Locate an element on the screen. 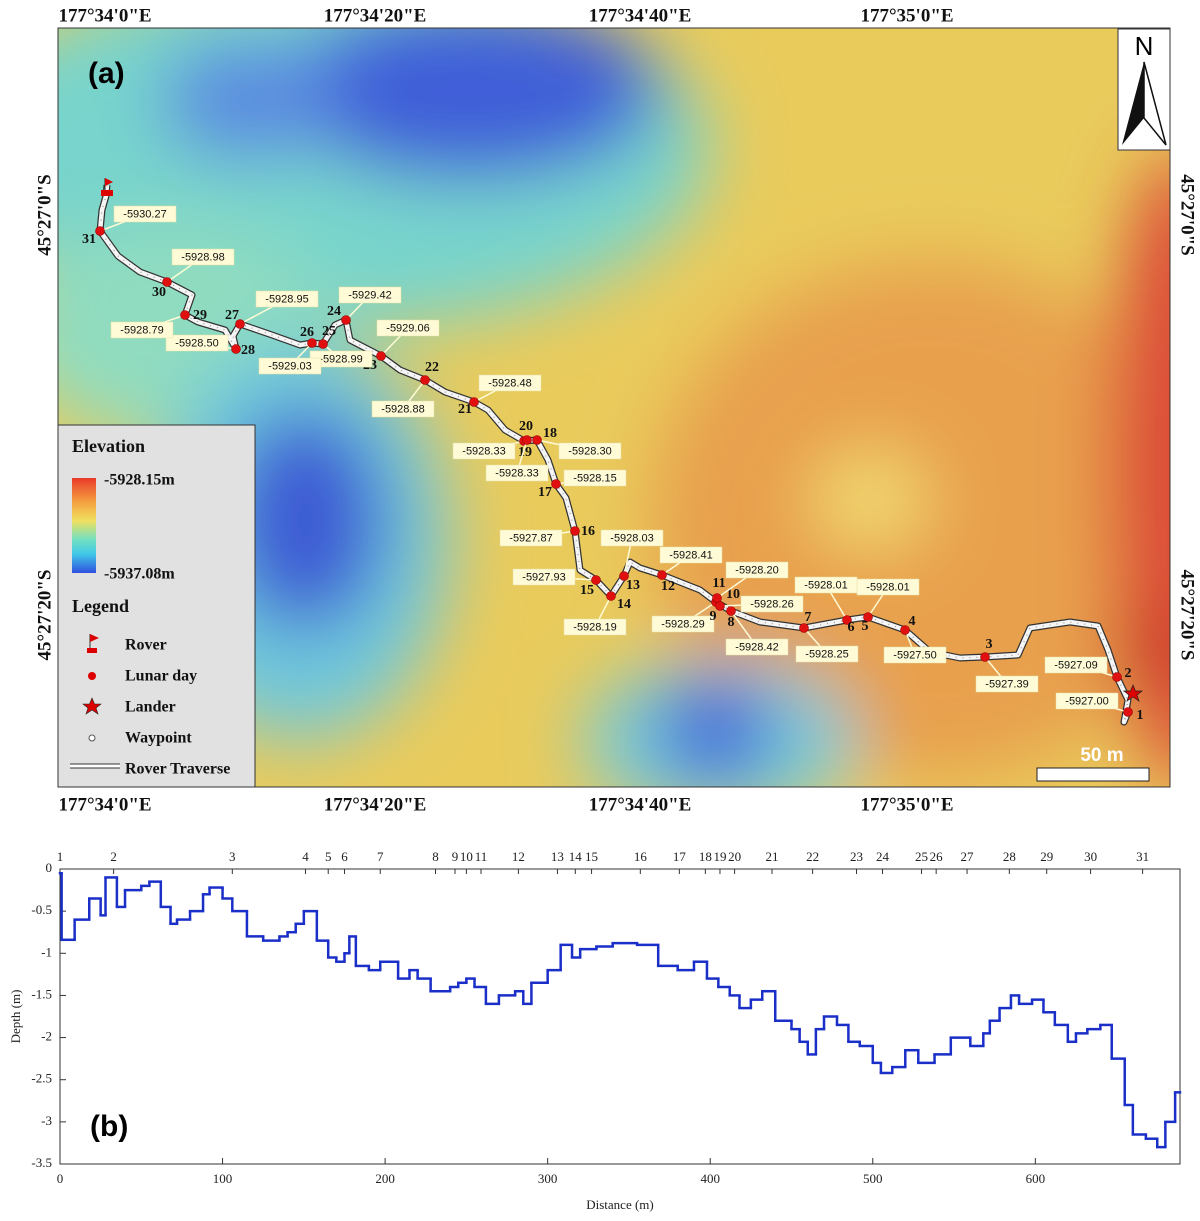 This screenshot has height=1221, width=1200. top-tick-label: 11 is located at coordinates (481, 856).